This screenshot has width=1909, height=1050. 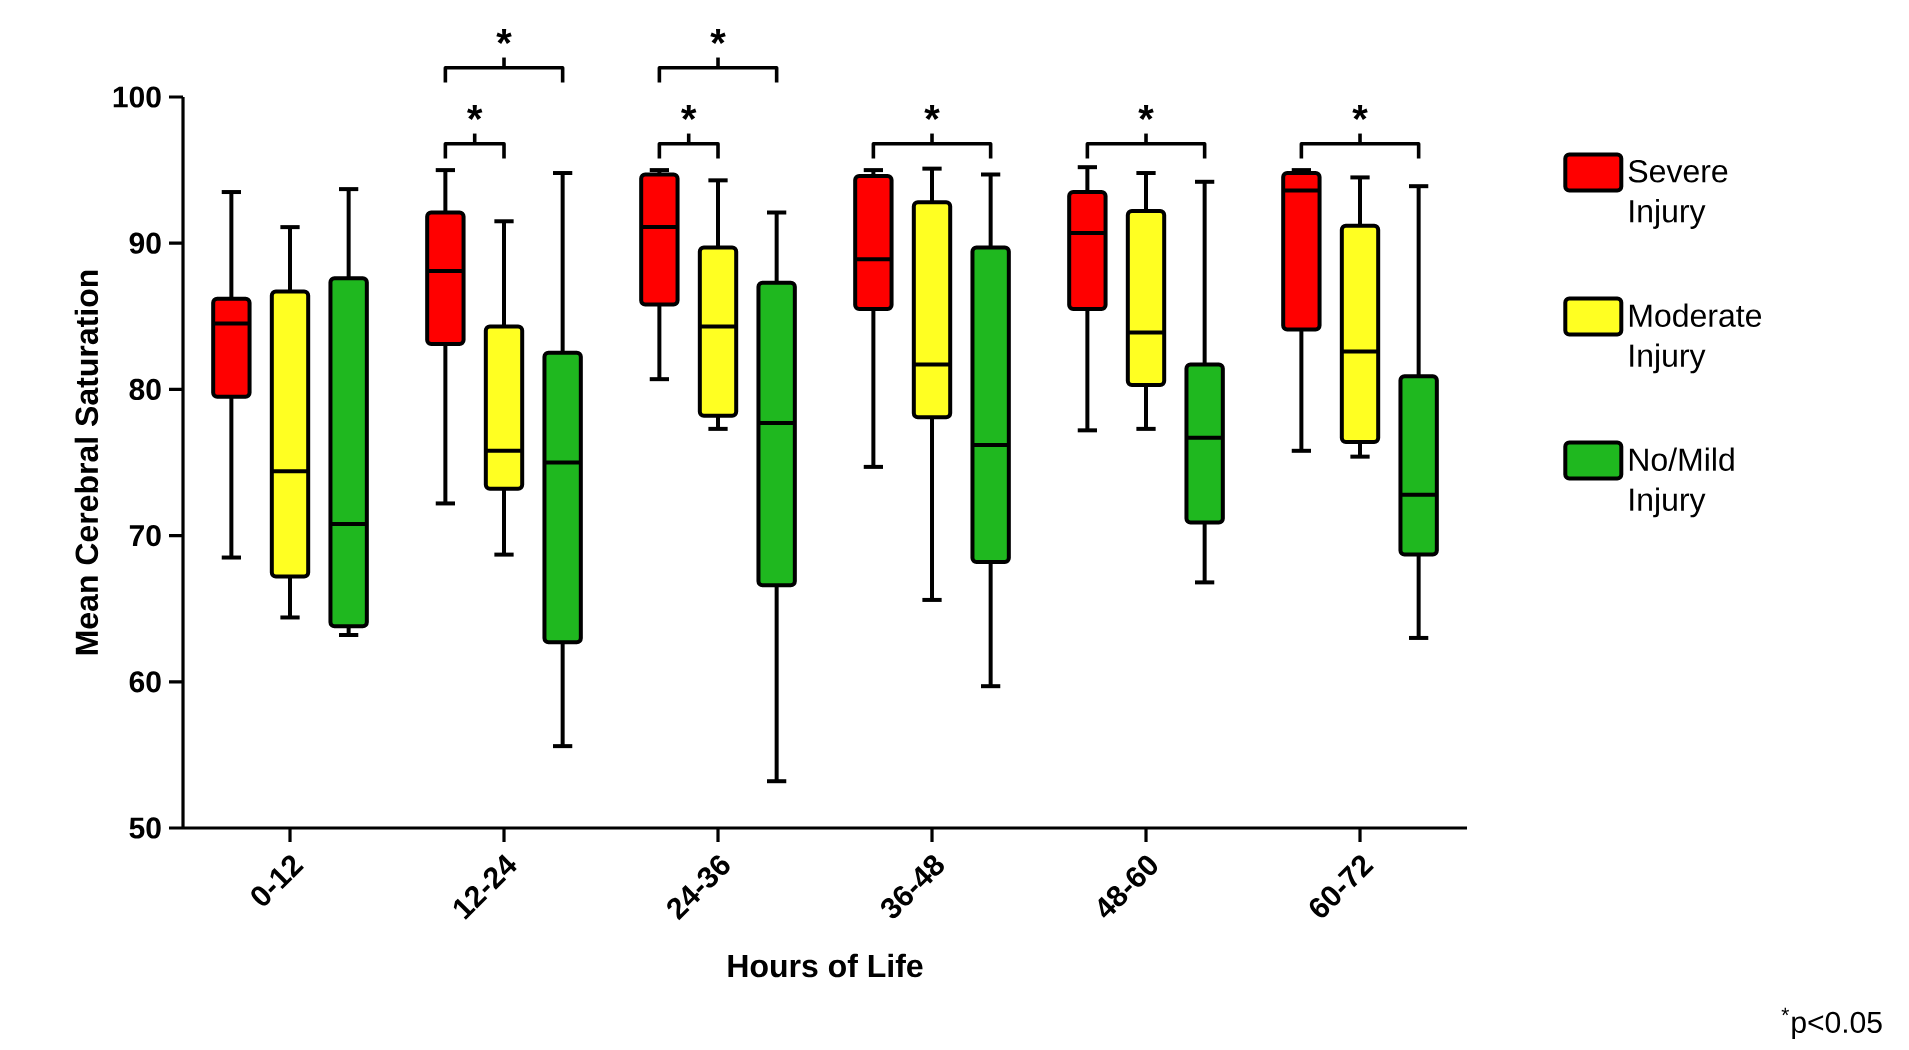 I want to click on y-tick-label: 100, so click(x=137, y=97).